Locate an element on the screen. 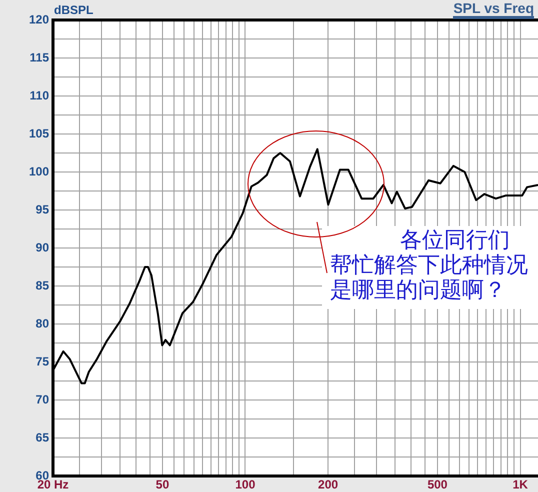 The height and width of the screenshot is (492, 538). y-tick-label: 70 is located at coordinates (43, 399).